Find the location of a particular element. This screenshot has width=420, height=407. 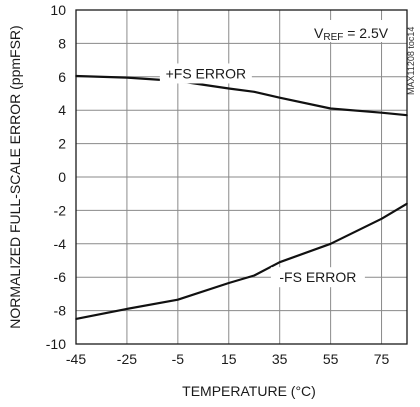

y-tick-label: 4 is located at coordinates (62, 110).